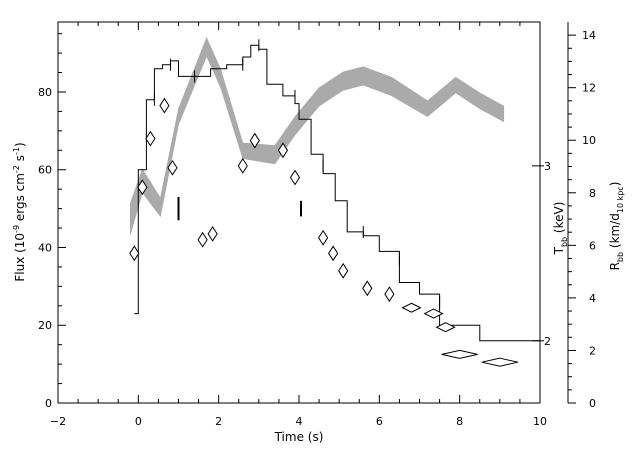 The height and width of the screenshot is (457, 640). What do you see at coordinates (459, 421) in the screenshot?
I see `x-tick-label: 8` at bounding box center [459, 421].